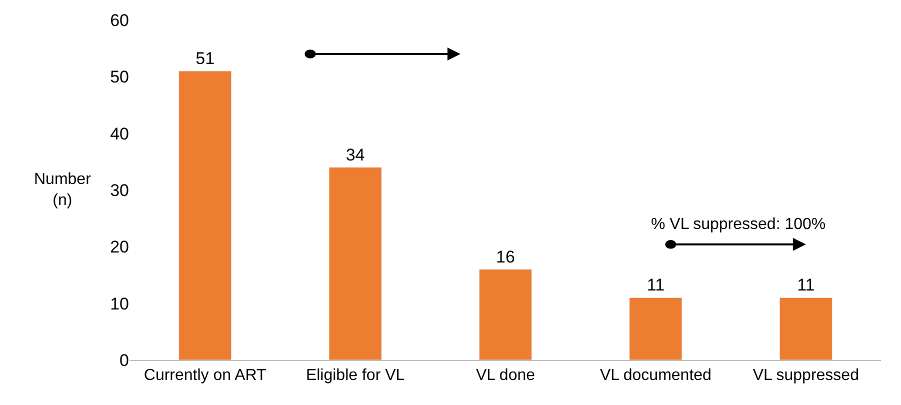 The height and width of the screenshot is (405, 901). I want to click on x-tick-label: Eligible for VL, so click(355, 375).